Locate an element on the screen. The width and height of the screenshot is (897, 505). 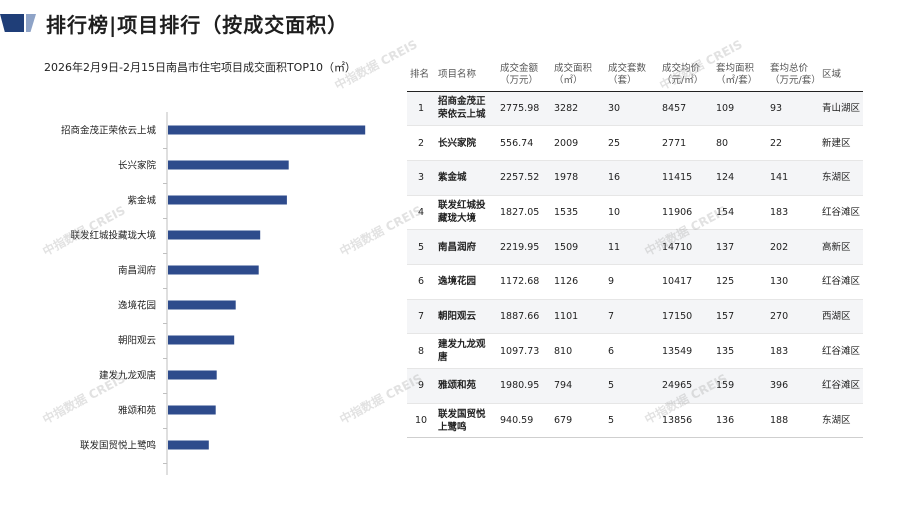
table-row: 6 逸境花园 1172.68 1126 9 10417 125 130 红谷滩区 is located at coordinates (635, 282).